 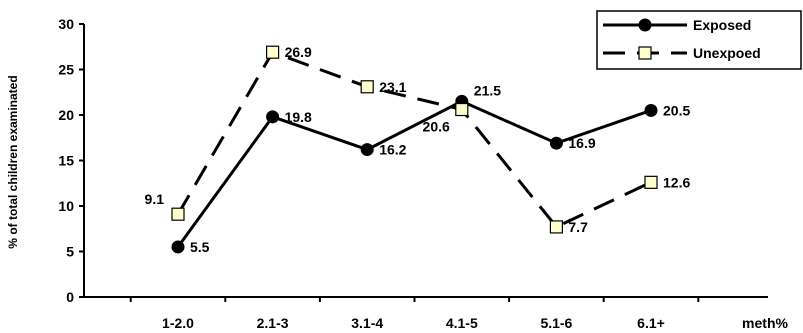 I want to click on data-label: 9.1, so click(x=155, y=199).